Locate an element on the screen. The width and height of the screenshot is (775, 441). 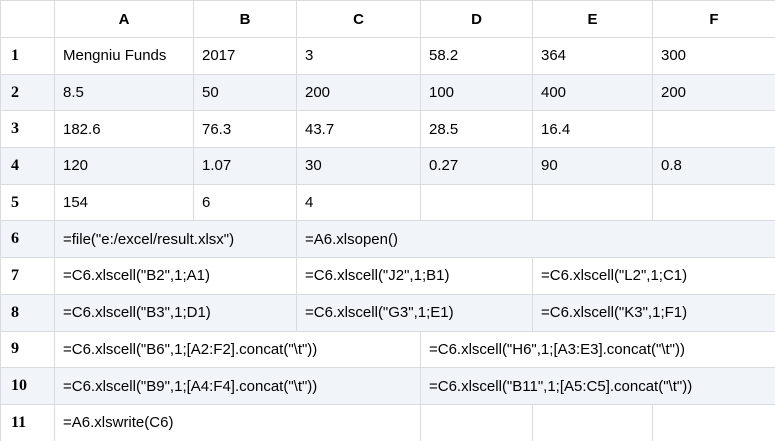
cell-A10: =C6.xlscell("B9",1;[A4:F4].concat("\t")) is located at coordinates (237, 386).